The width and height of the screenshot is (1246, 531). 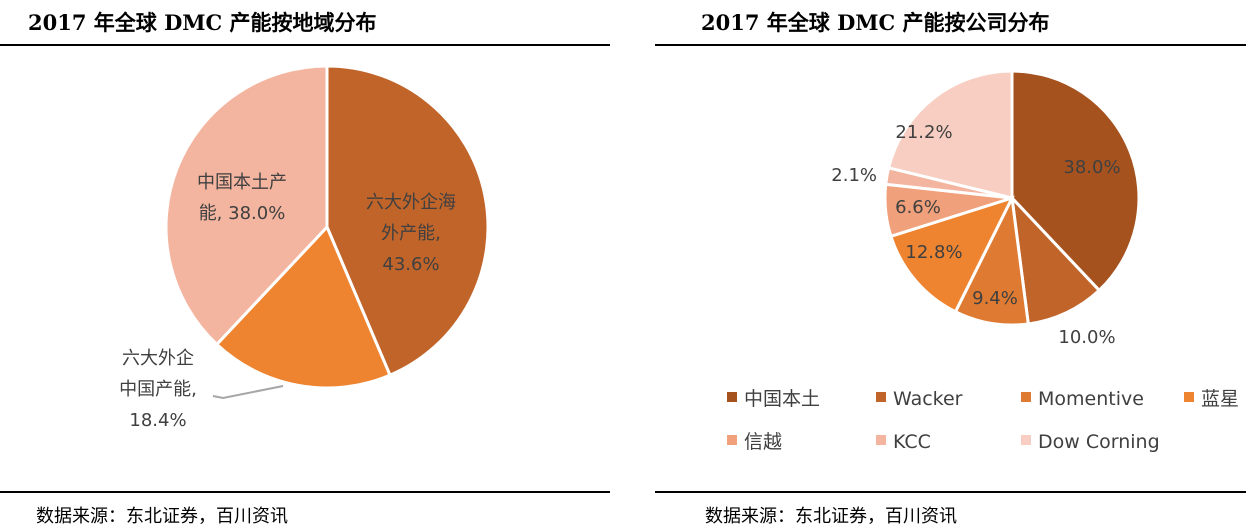 I want to click on right-slice-7-value-label: 21.2%, so click(x=923, y=132).